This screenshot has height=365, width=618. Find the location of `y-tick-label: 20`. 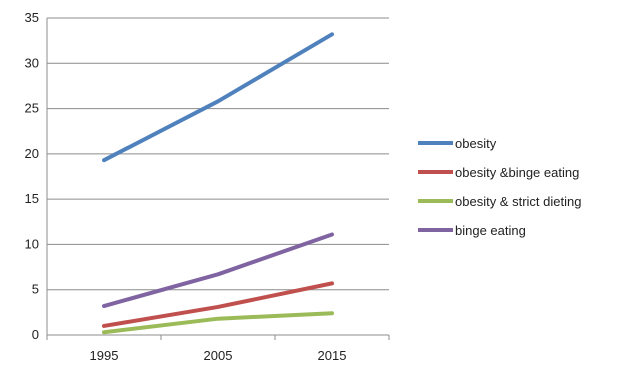

y-tick-label: 20 is located at coordinates (32, 153).